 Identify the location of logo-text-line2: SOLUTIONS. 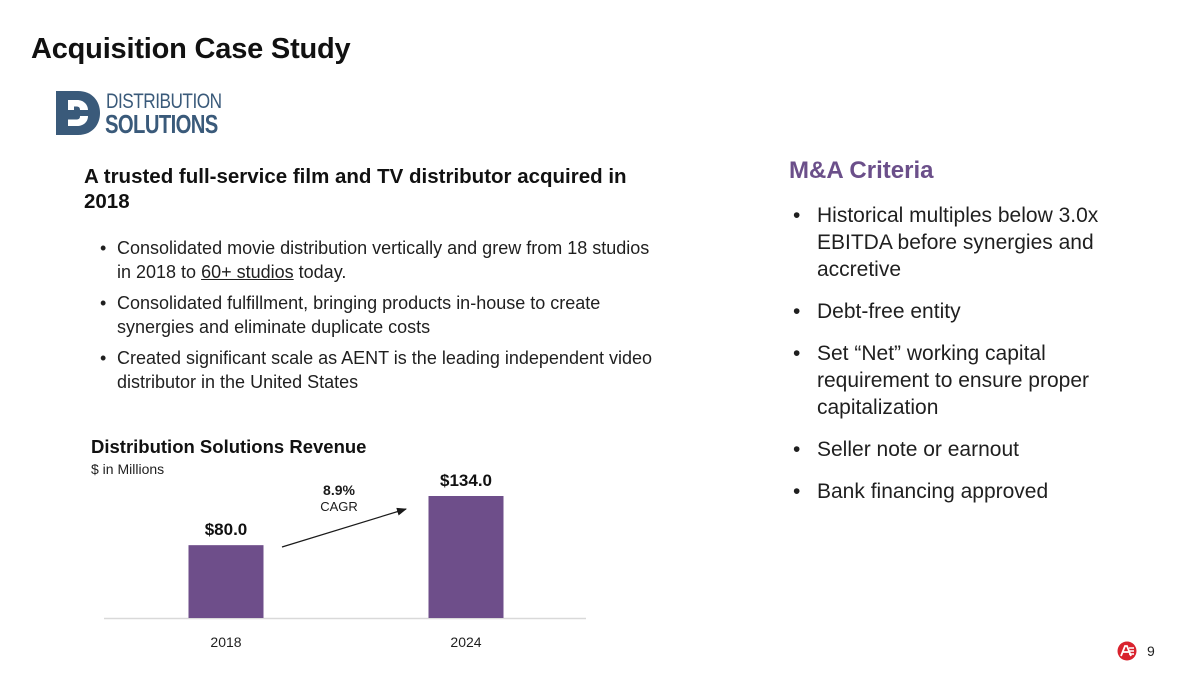
(161, 124).